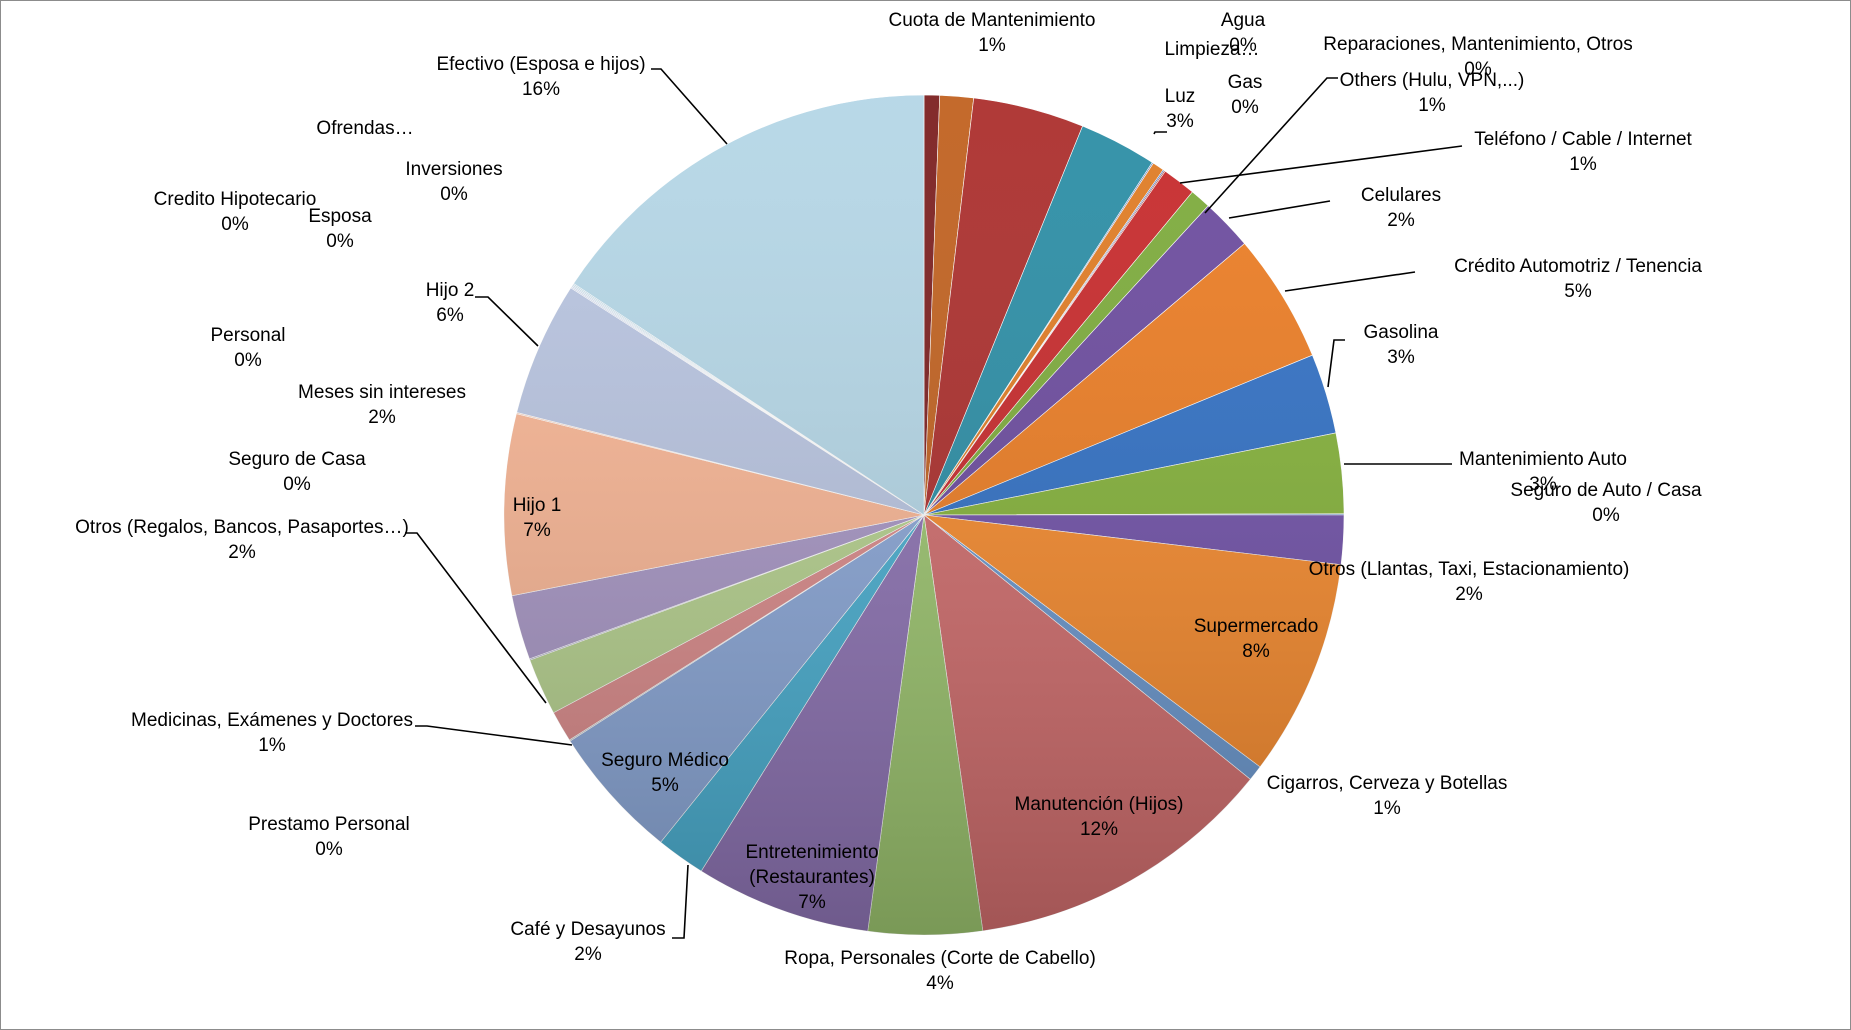 The width and height of the screenshot is (1851, 1030). Describe the element at coordinates (272, 733) in the screenshot. I see `data-label-medicinas-examenes-y-doctores: Medicinas, Exámenes y Doctores 1%` at that location.